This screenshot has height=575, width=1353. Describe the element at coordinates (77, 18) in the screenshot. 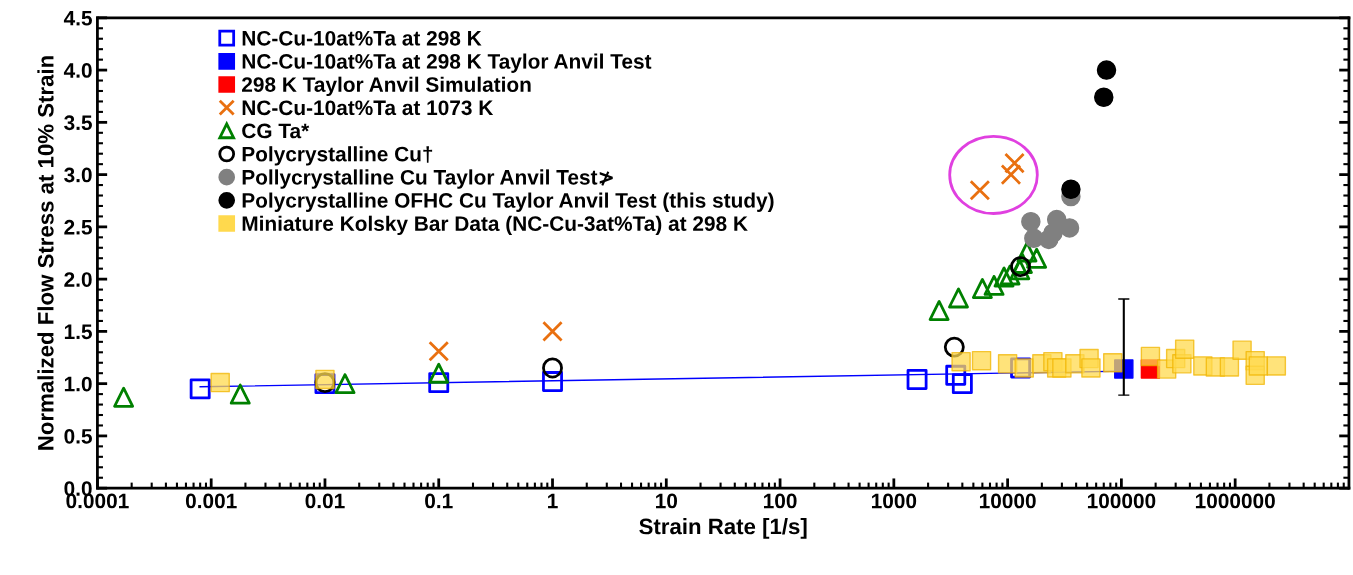

I see `y-tick-label: 4.5` at that location.